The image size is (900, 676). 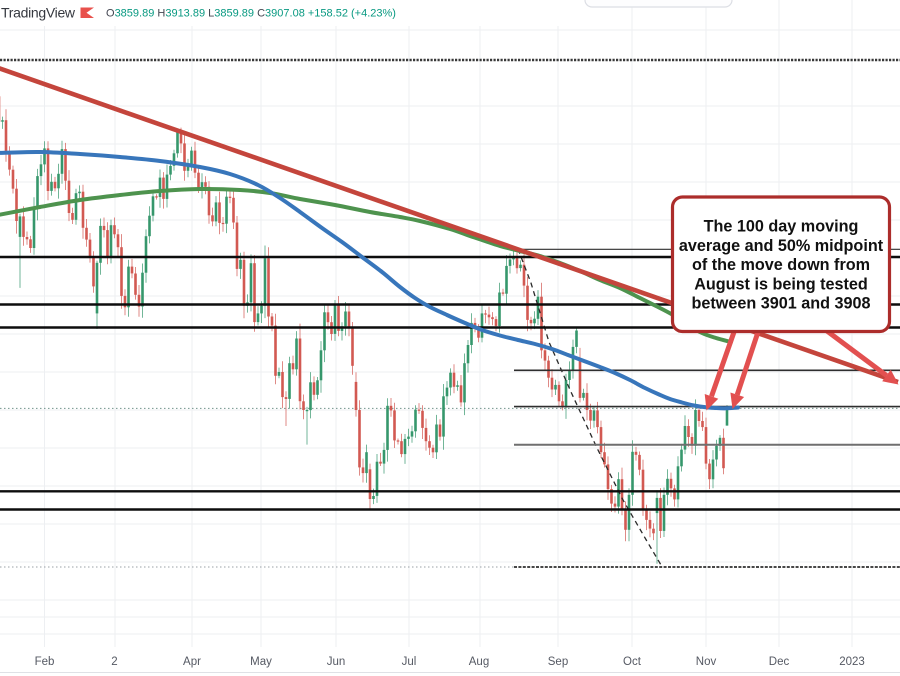 I want to click on svg-text: 2023, so click(x=852, y=662).